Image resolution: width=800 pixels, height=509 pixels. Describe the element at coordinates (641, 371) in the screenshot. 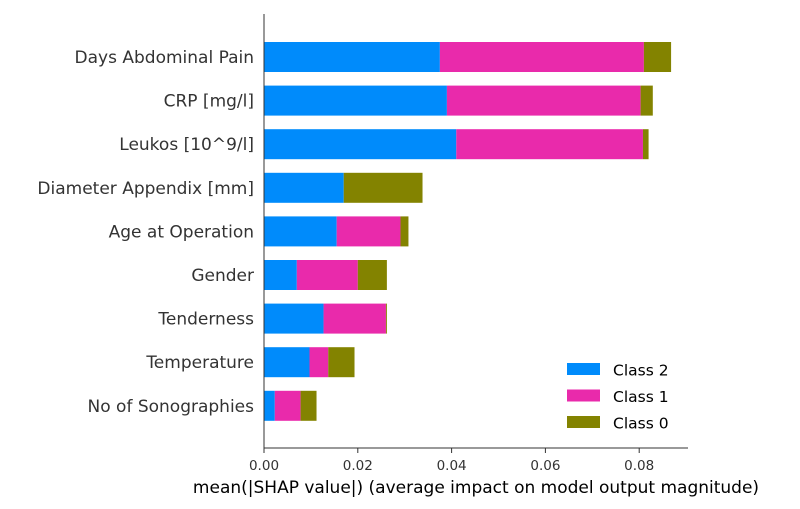

I see `legend-label-class-2: Class 2` at that location.